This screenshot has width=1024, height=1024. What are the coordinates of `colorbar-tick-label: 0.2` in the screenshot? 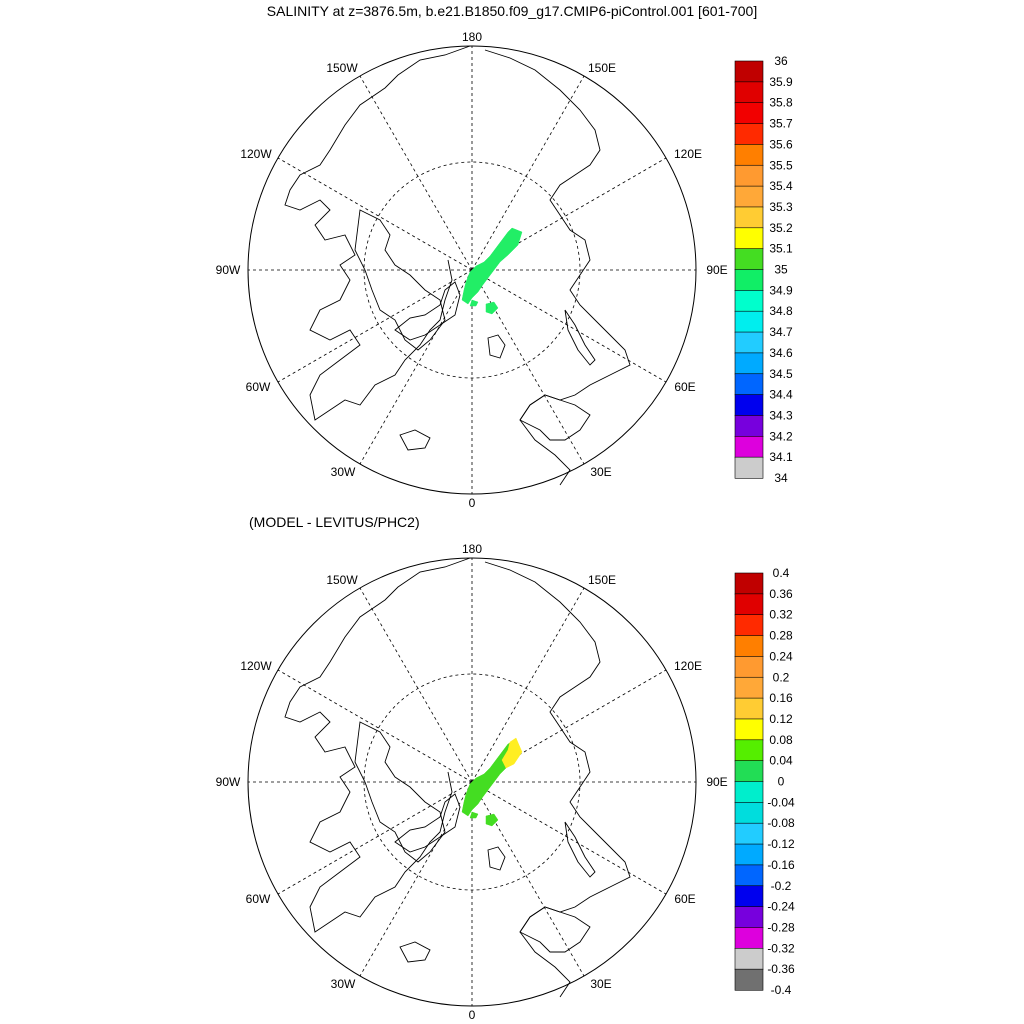 It's located at (781, 677).